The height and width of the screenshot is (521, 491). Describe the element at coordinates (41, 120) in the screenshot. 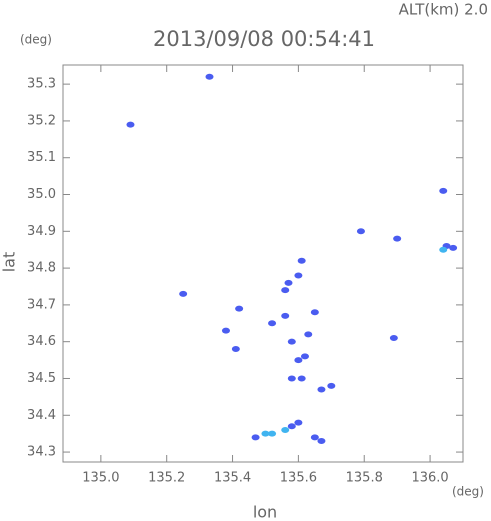

I see `y-tick-label: 35.2` at that location.